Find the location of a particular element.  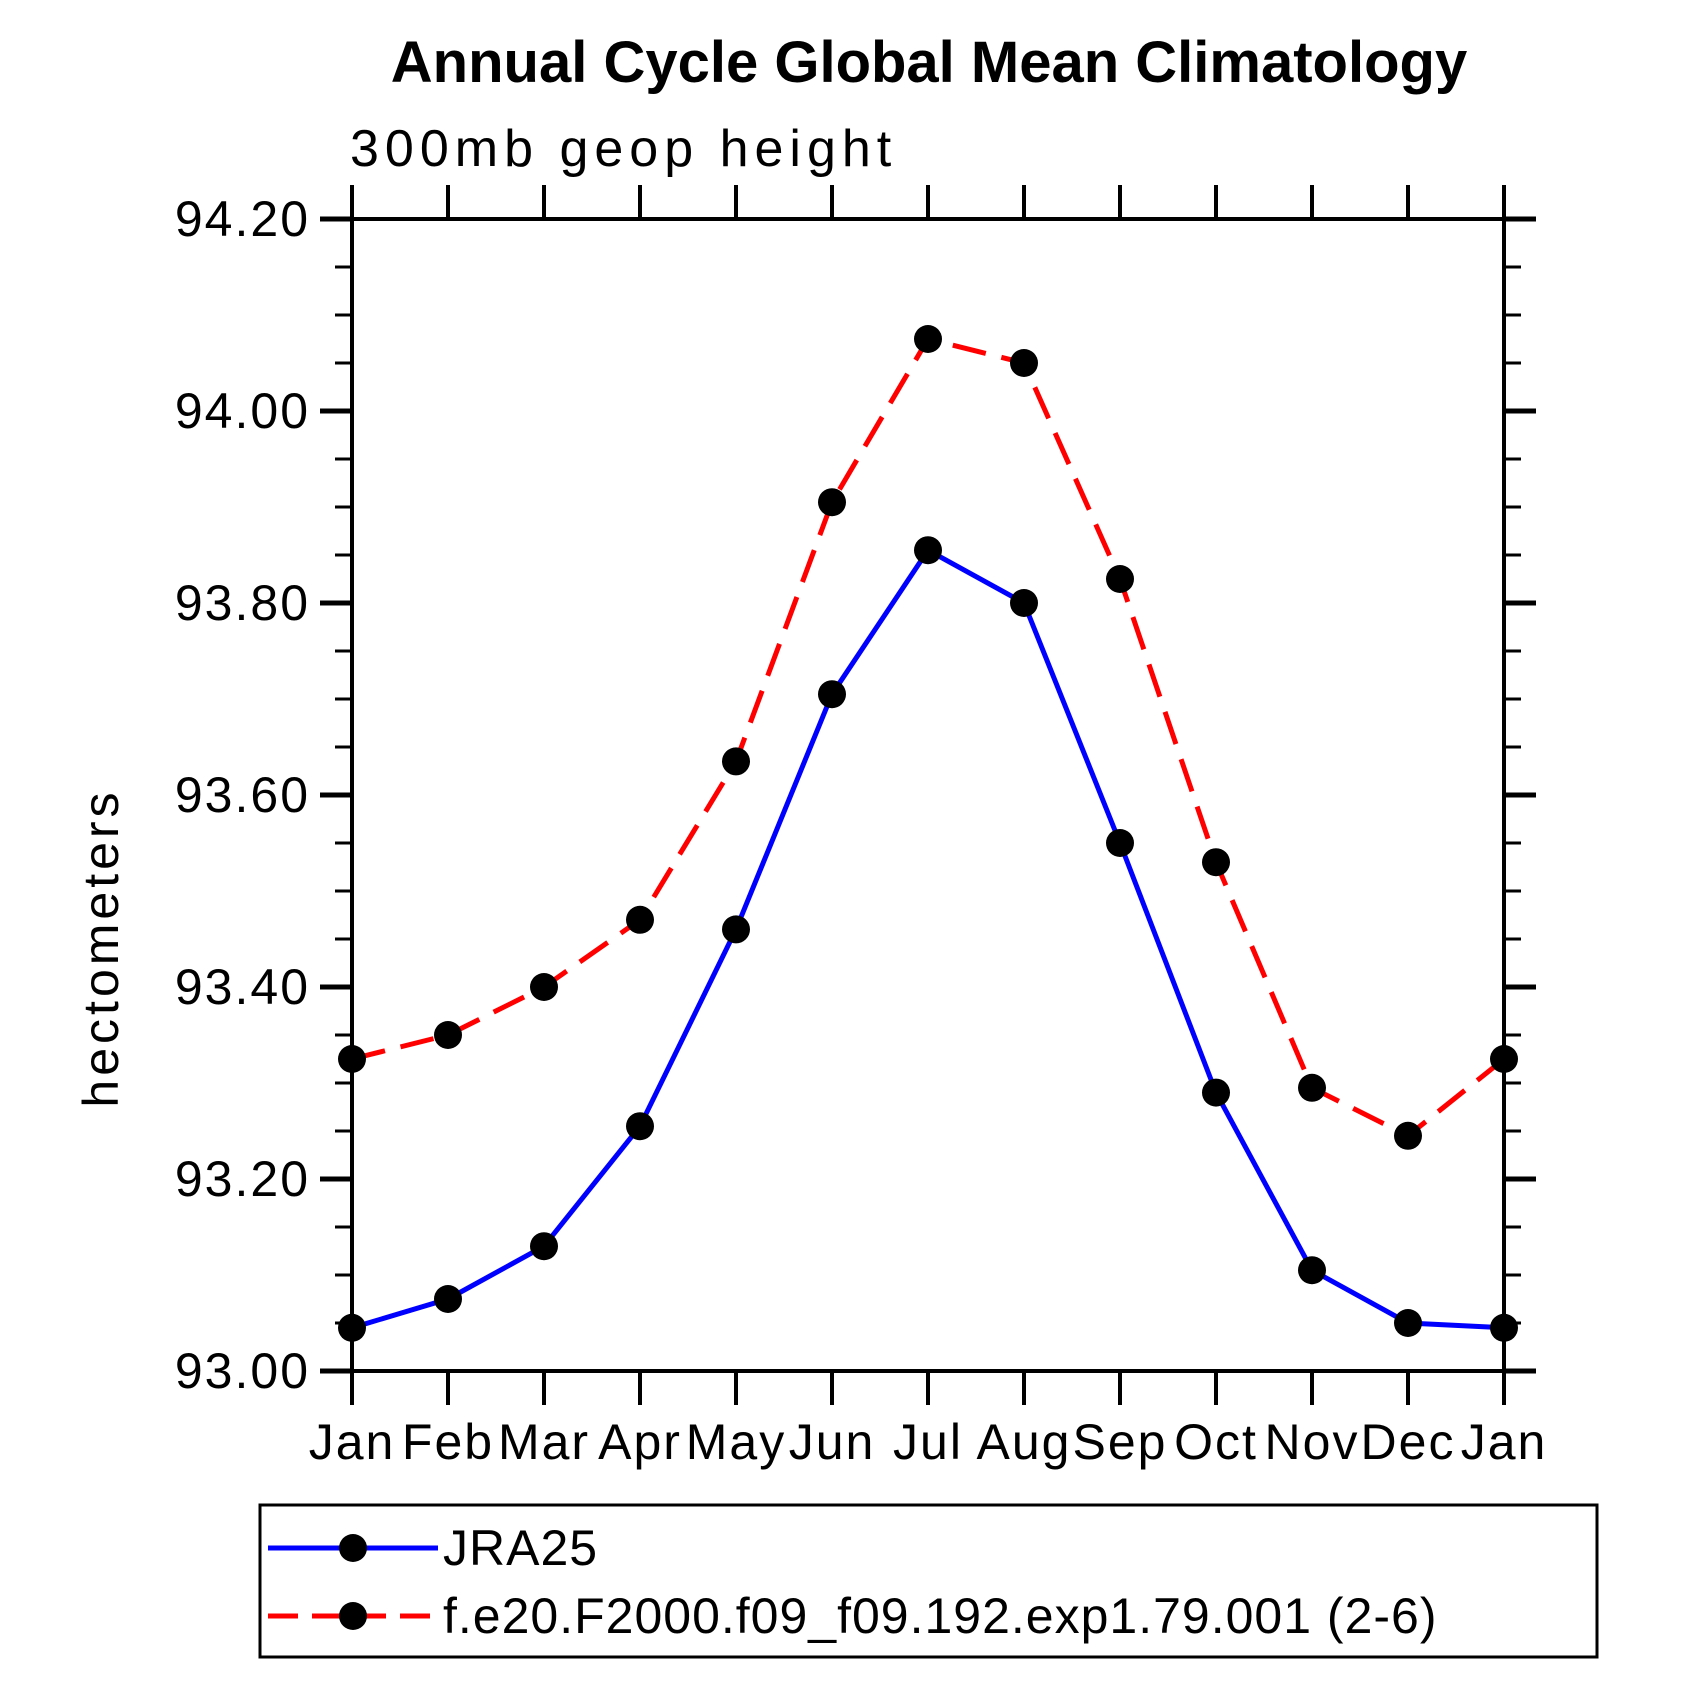

y-tick-label: 94.20 is located at coordinates (242, 219).